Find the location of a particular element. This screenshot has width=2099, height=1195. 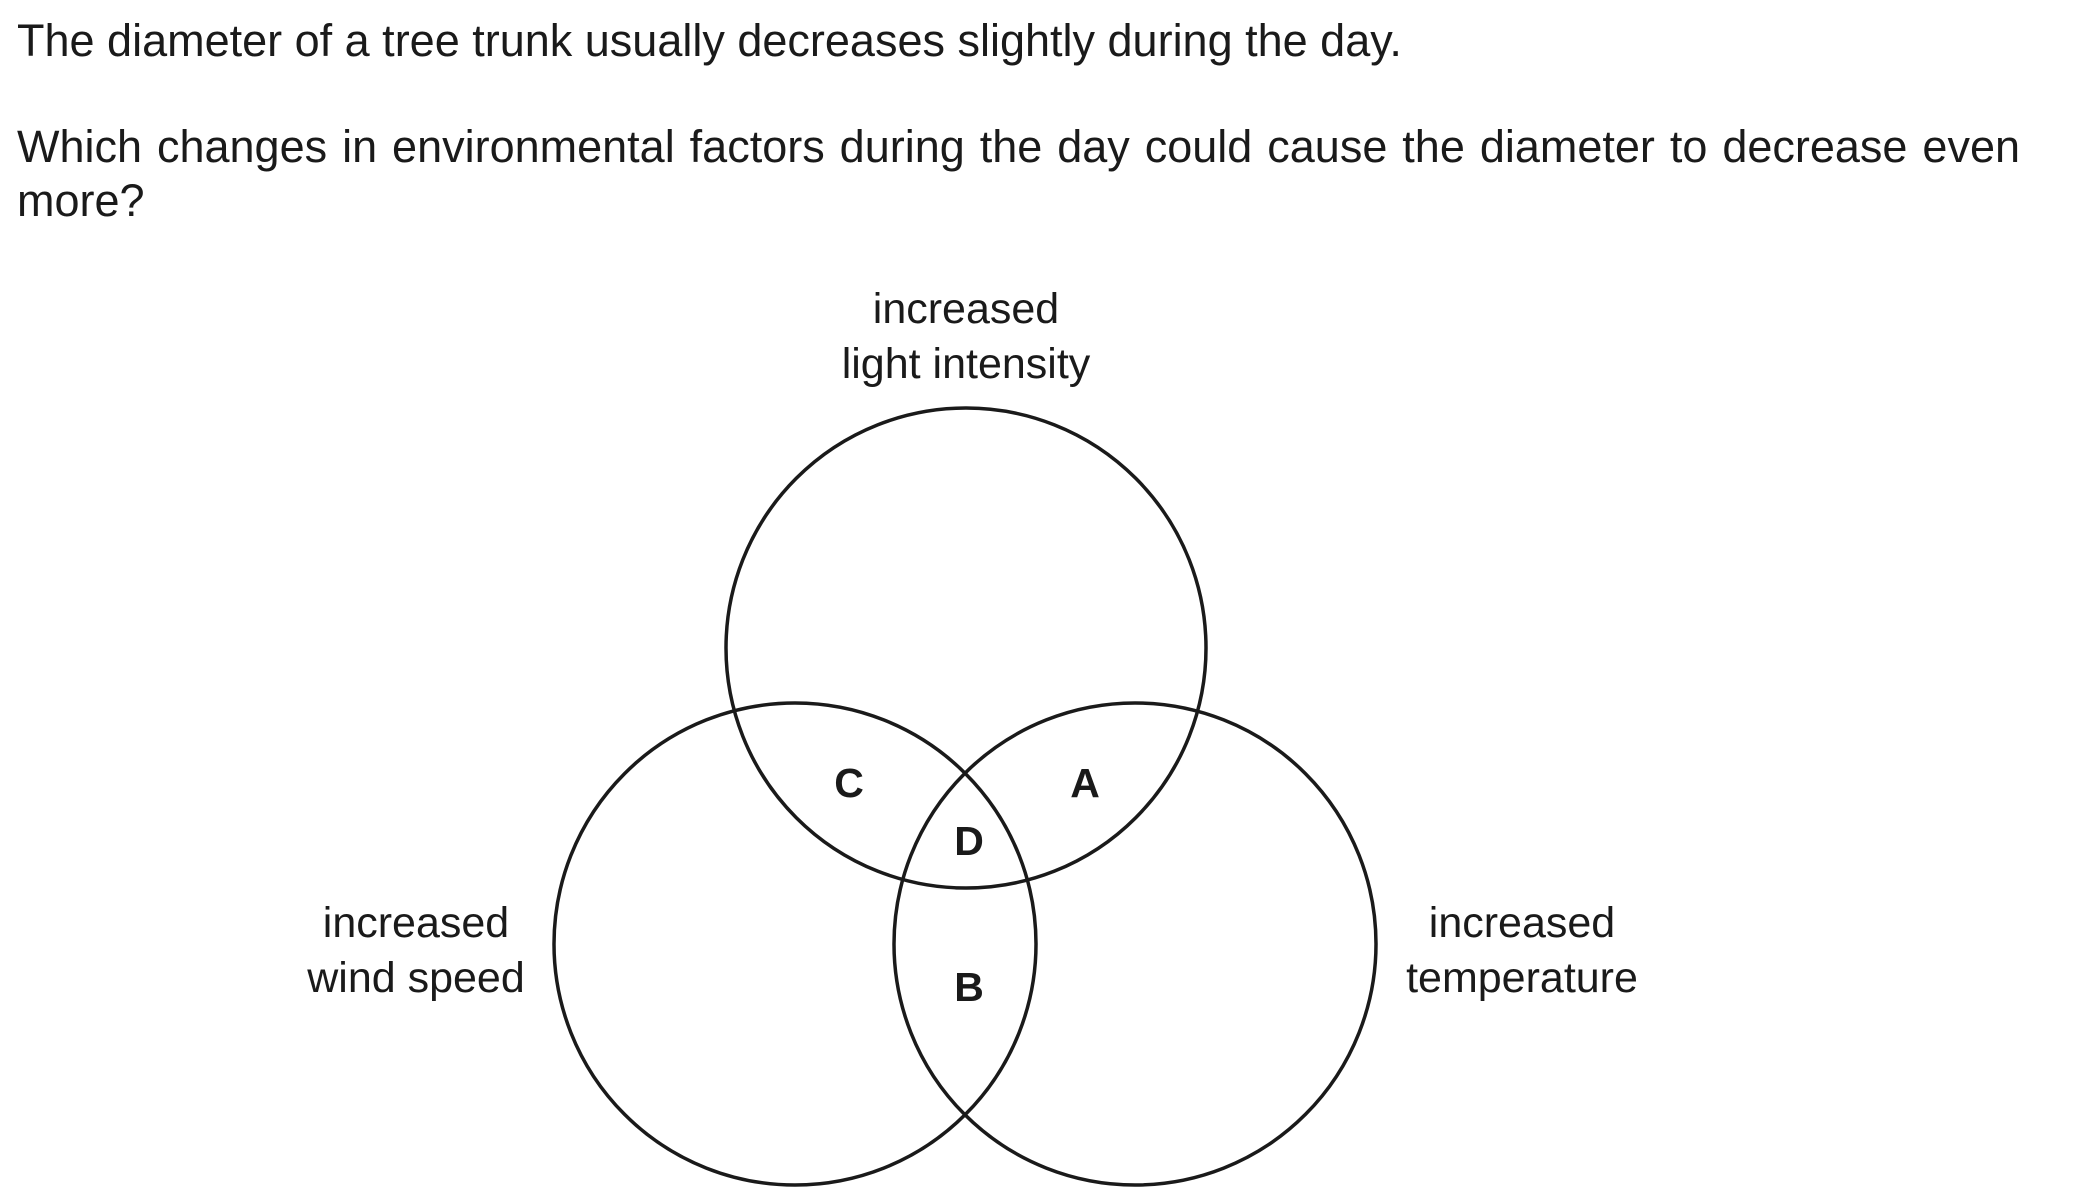

label-wind-speed-line1: increased is located at coordinates (416, 923).